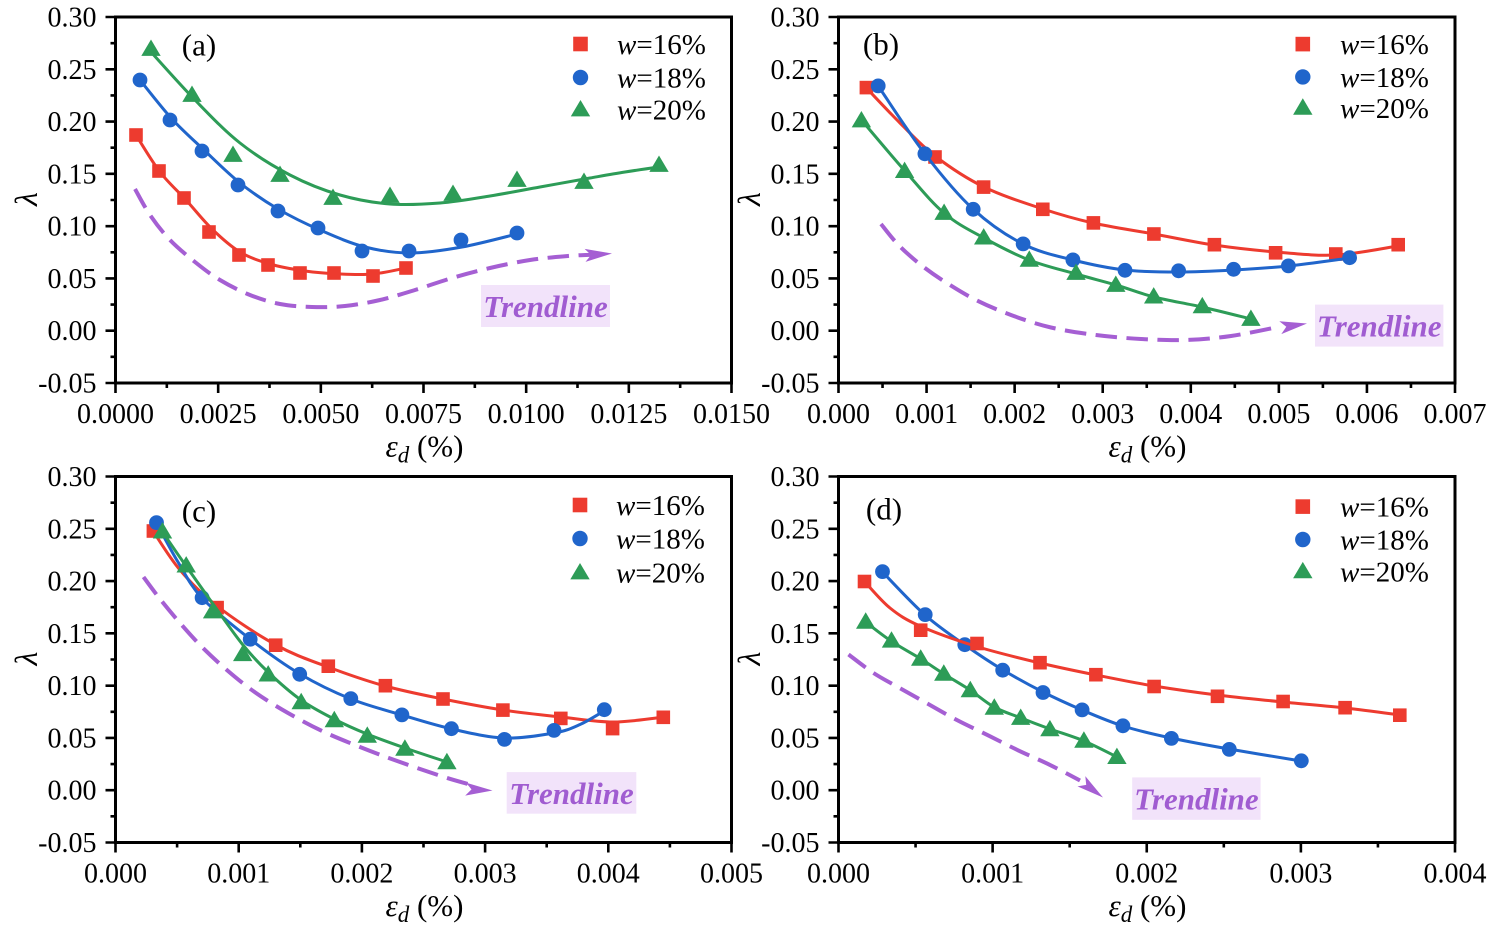 This screenshot has height=932, width=1492. What do you see at coordinates (199, 511) in the screenshot?
I see `svg-text: (c)` at bounding box center [199, 511].